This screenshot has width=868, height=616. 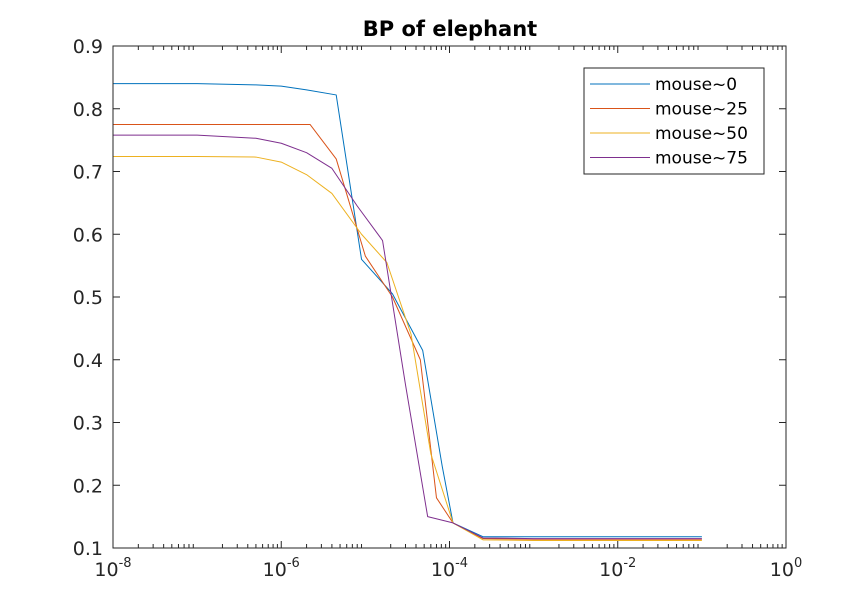 I want to click on x-tick-label: 10⁰, so click(x=786, y=568).